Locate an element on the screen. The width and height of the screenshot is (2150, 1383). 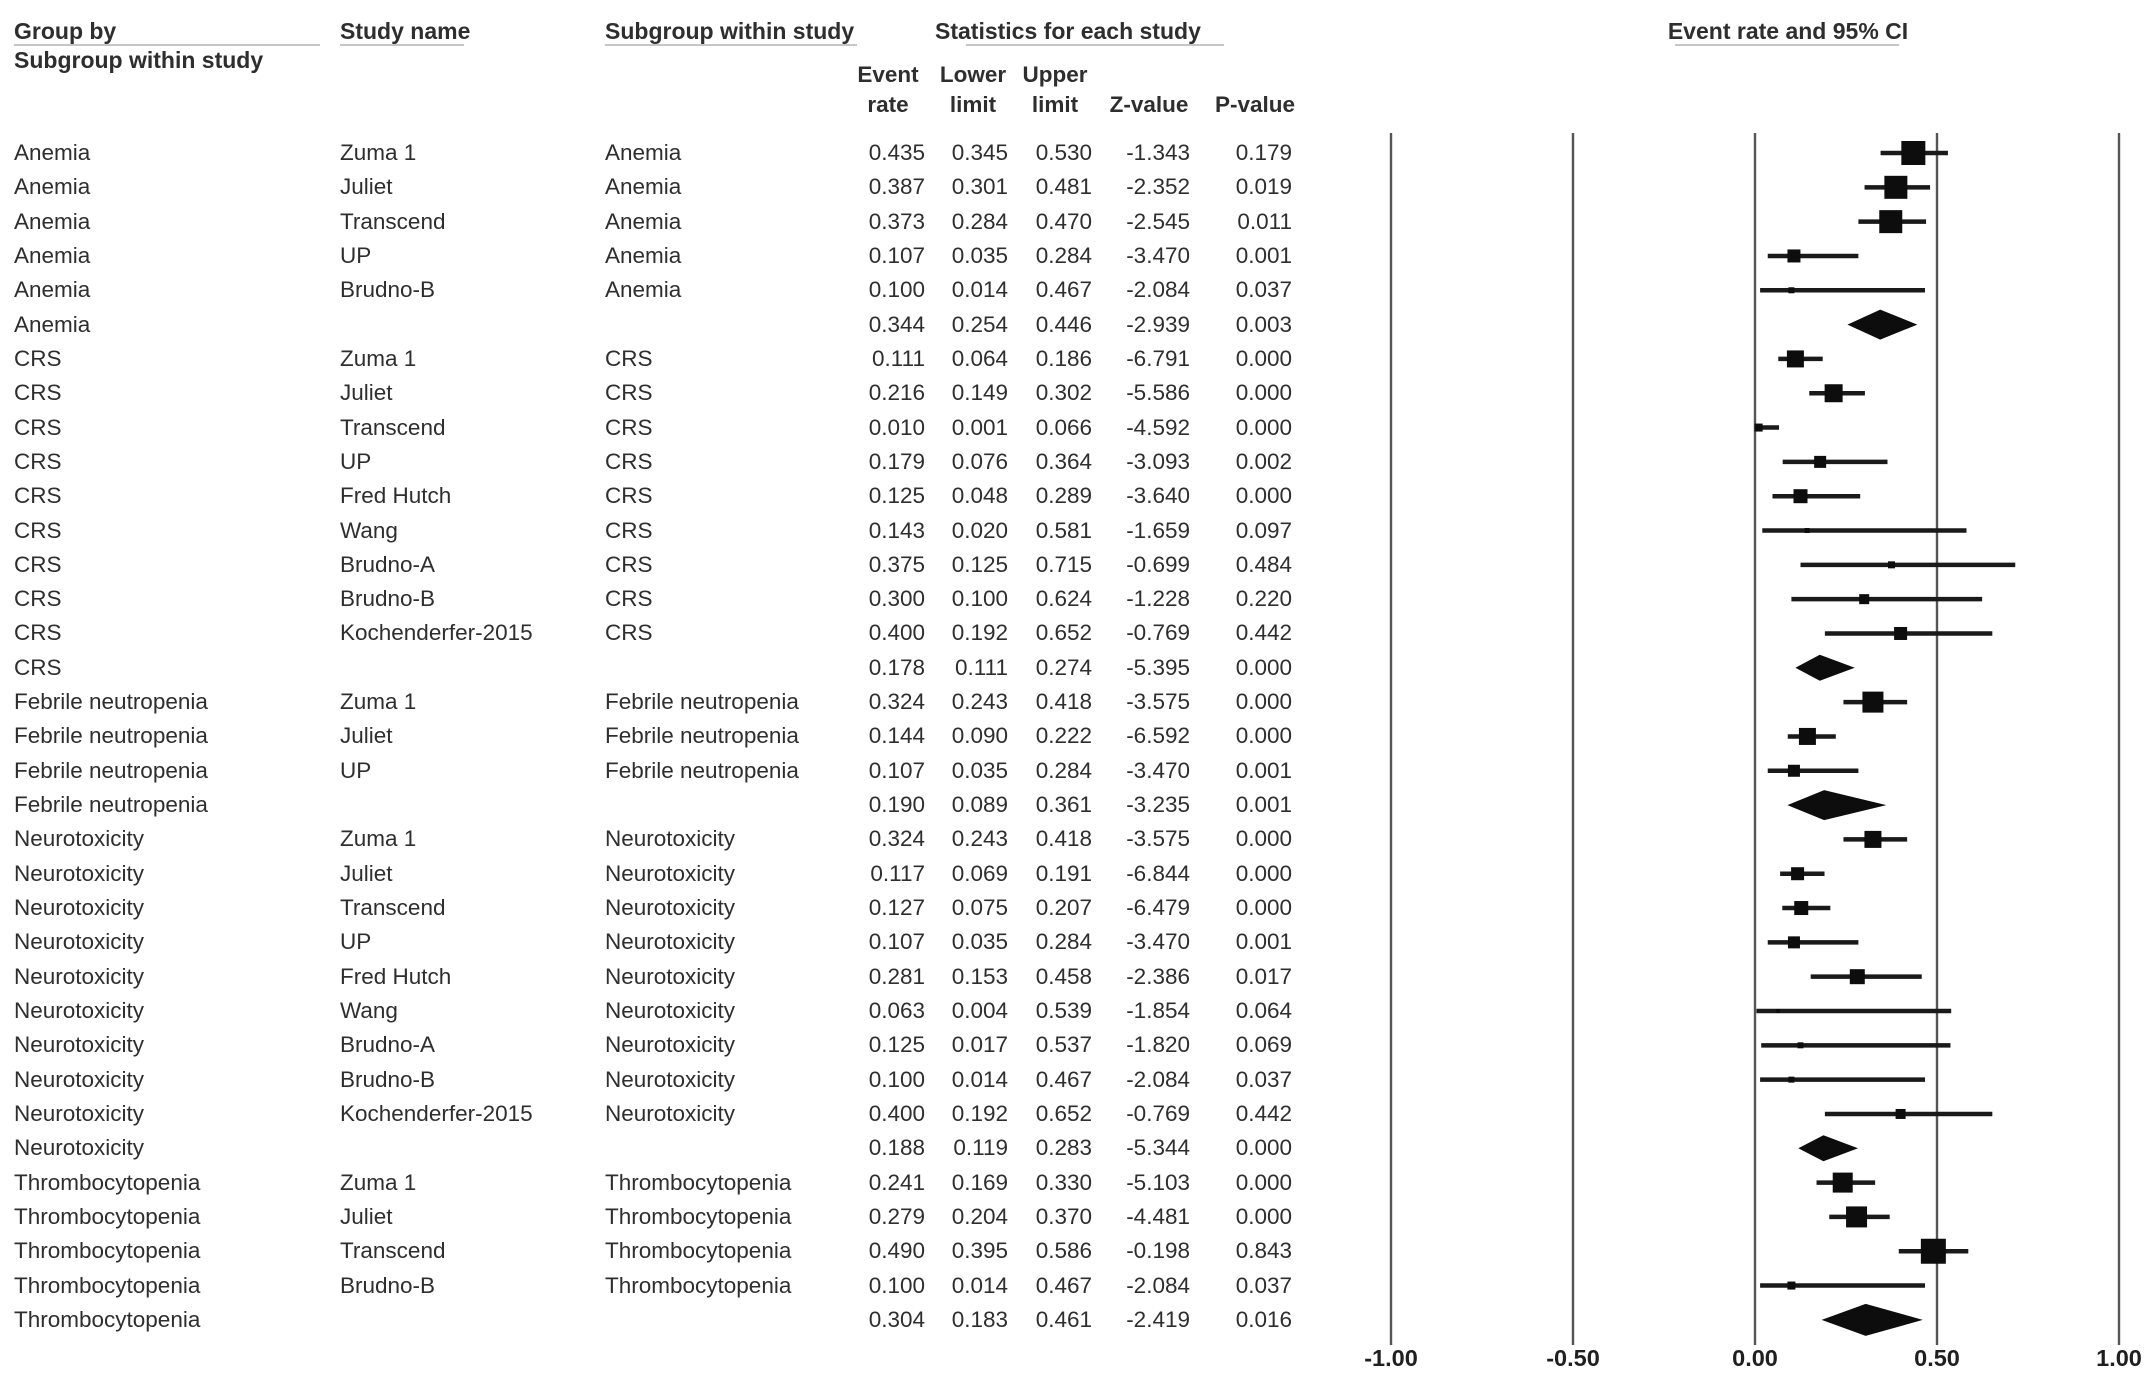
p-value-cell: 0.843 is located at coordinates (1263, 1251).